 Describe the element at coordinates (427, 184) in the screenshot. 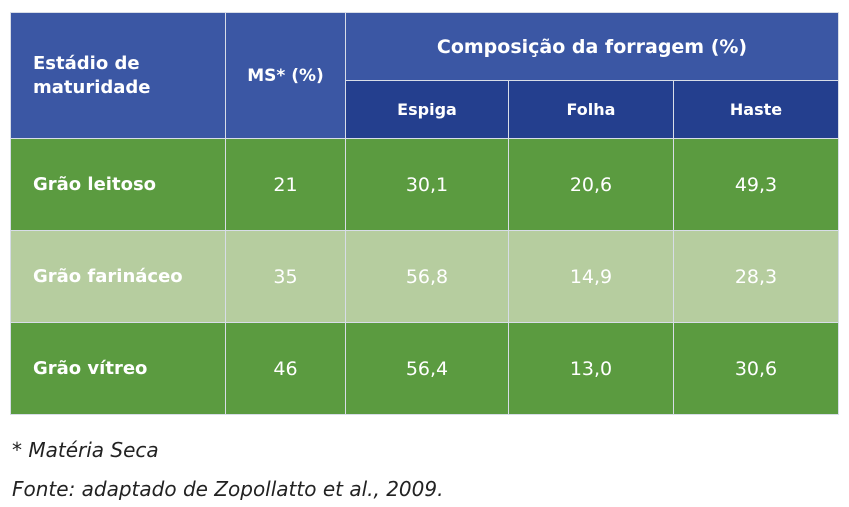

I see `cell: 30,1` at that location.